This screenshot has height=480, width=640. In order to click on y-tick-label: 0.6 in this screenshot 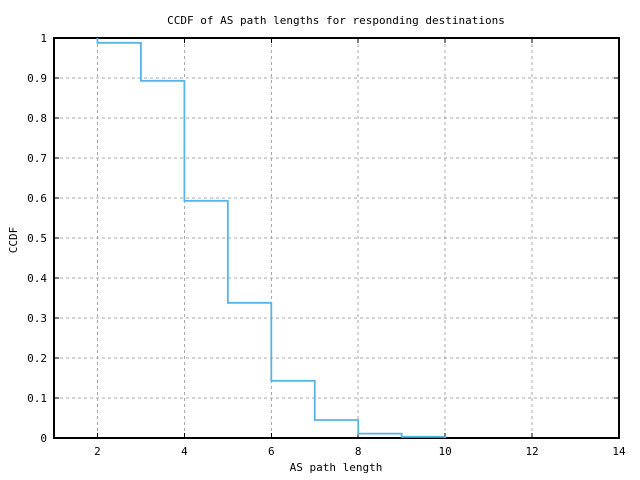, I will do `click(37, 198)`.